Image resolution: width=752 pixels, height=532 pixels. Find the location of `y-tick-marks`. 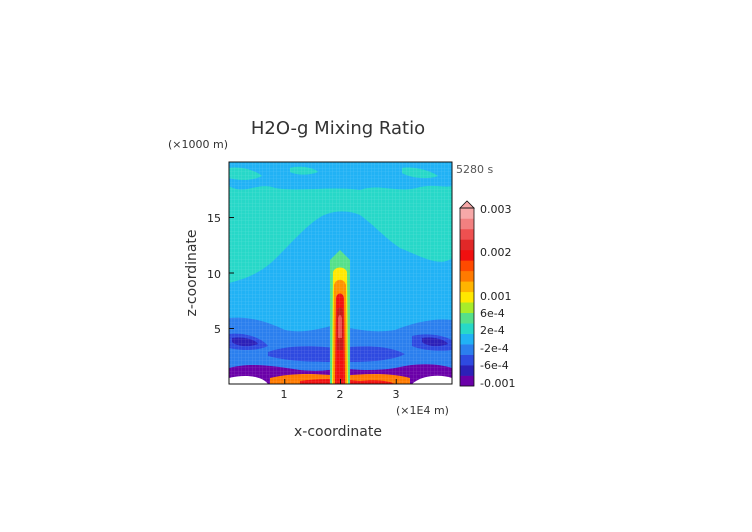

y-tick-marks is located at coordinates (231, 273).